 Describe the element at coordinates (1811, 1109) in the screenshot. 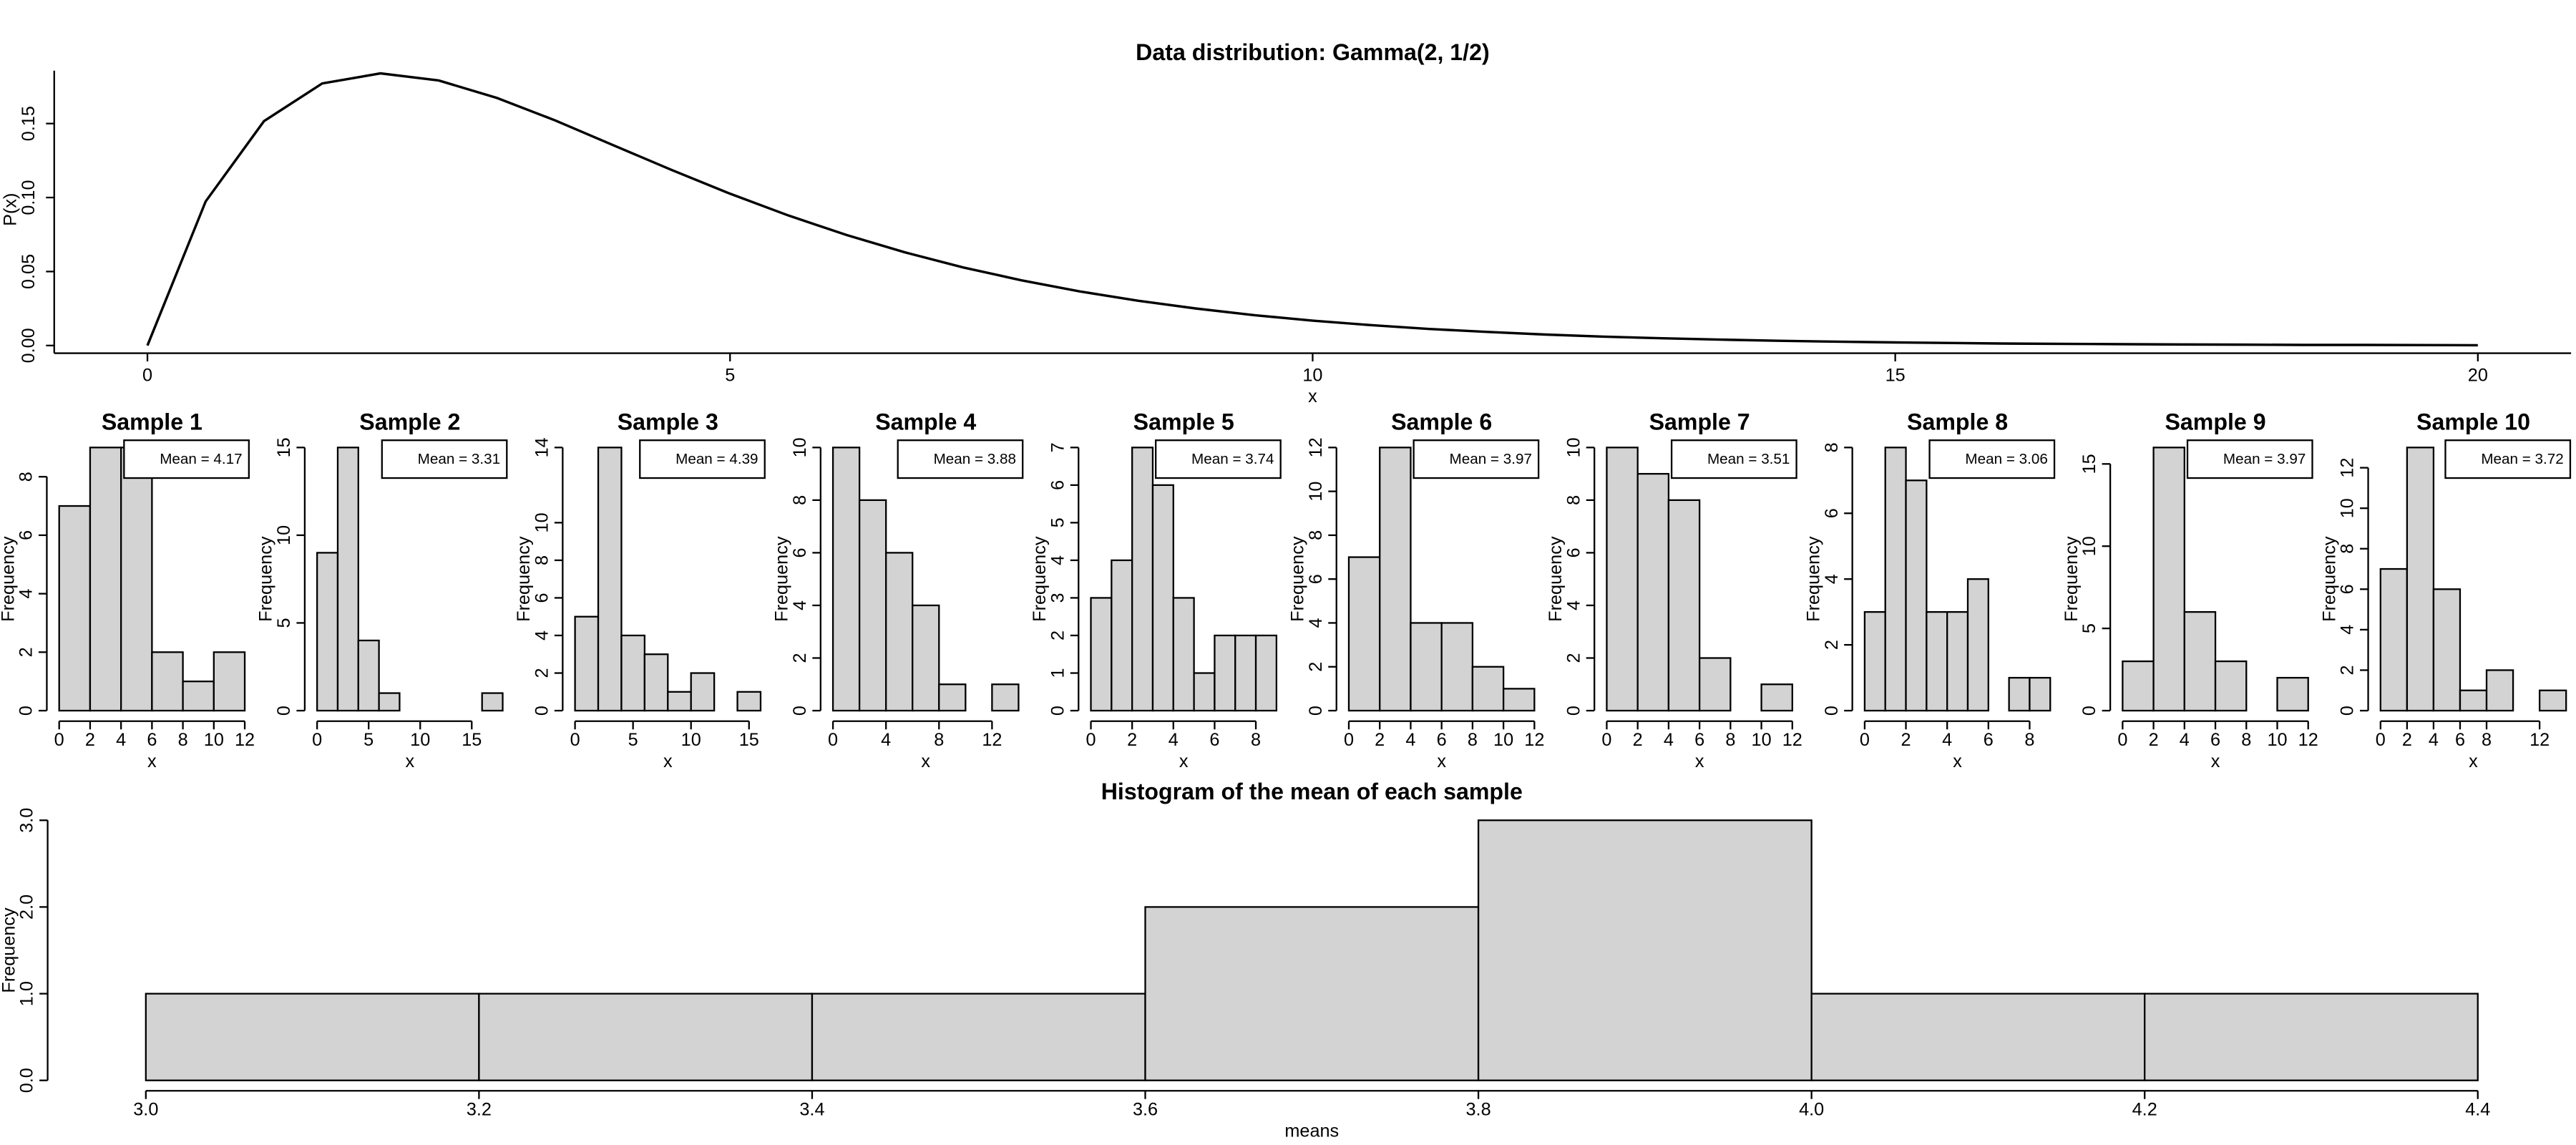

I see `x-tick-label: 4.0` at that location.